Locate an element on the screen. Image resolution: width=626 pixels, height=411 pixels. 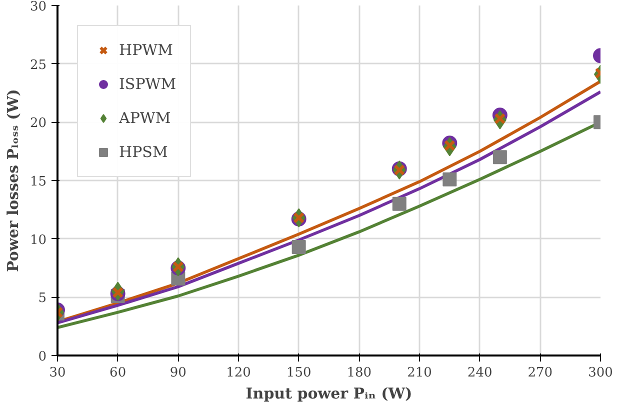
y-tick-label: 5 is located at coordinates (42, 298).